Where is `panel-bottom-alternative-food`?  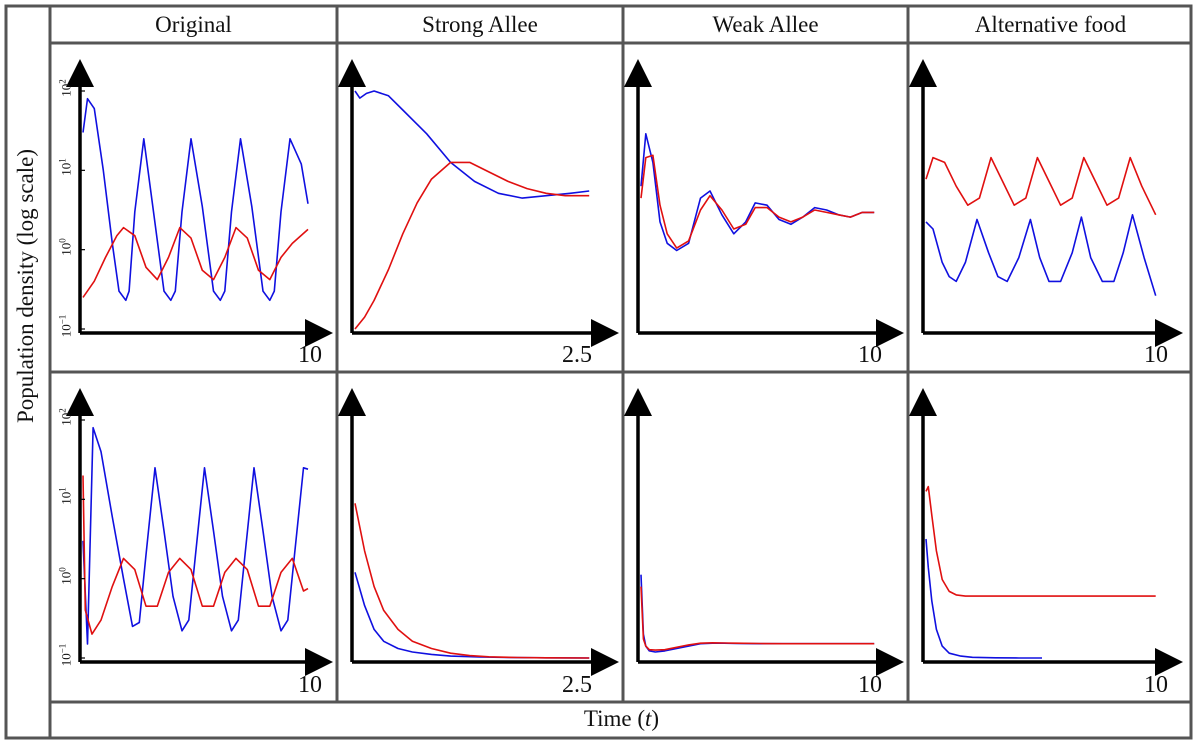 panel-bottom-alternative-food is located at coordinates (1046, 532).